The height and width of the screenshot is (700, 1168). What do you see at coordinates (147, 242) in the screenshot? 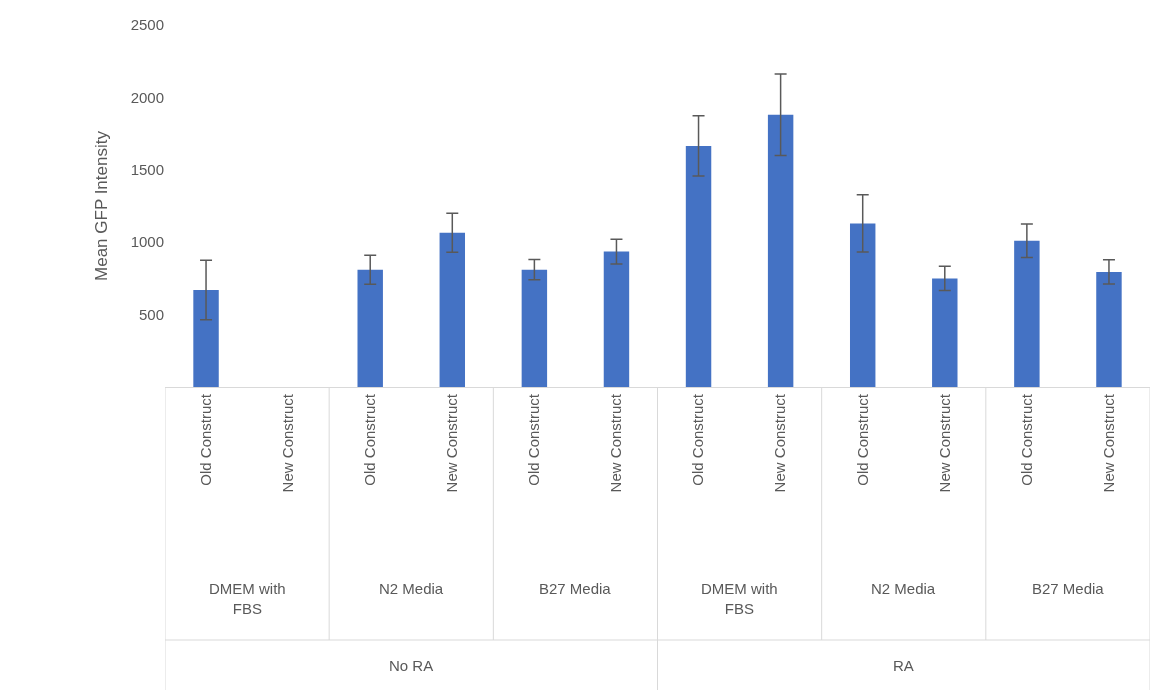
I see `y-tick-label: 1000` at bounding box center [147, 242].